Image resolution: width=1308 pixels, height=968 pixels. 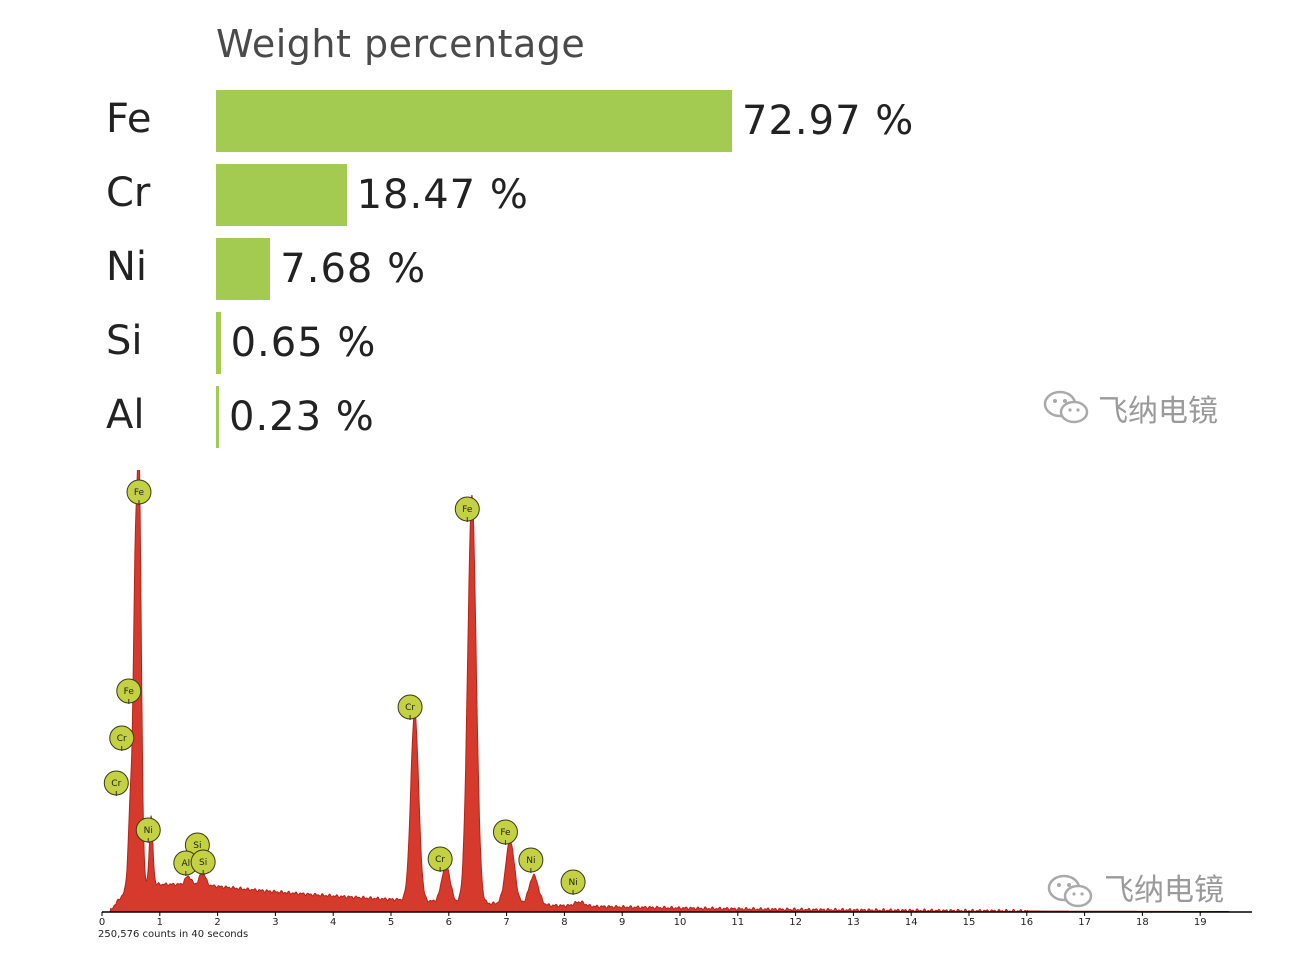 What do you see at coordinates (795, 922) in the screenshot?
I see `x-tick-label: 12` at bounding box center [795, 922].